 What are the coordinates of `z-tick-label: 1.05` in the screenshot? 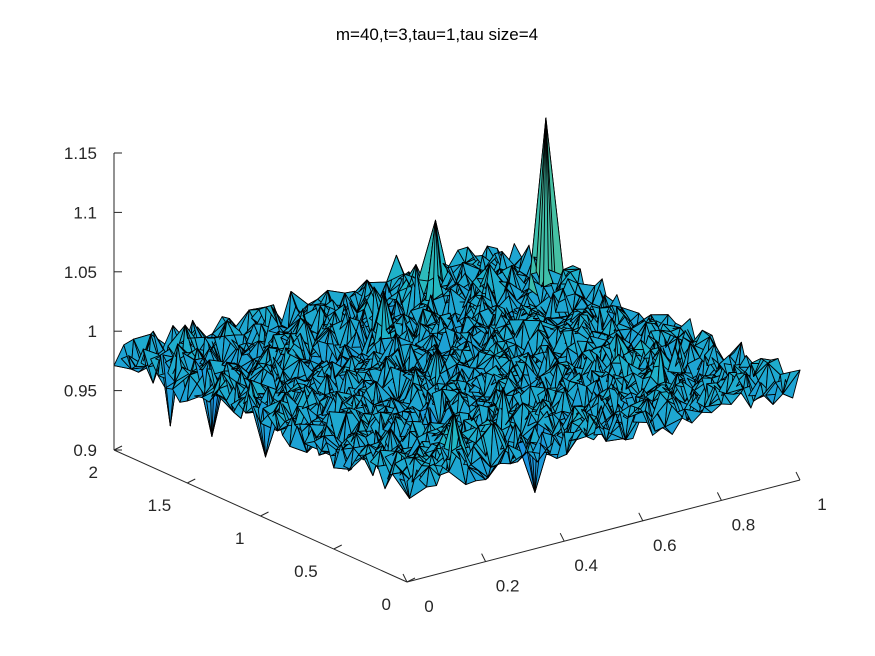 It's located at (80, 272).